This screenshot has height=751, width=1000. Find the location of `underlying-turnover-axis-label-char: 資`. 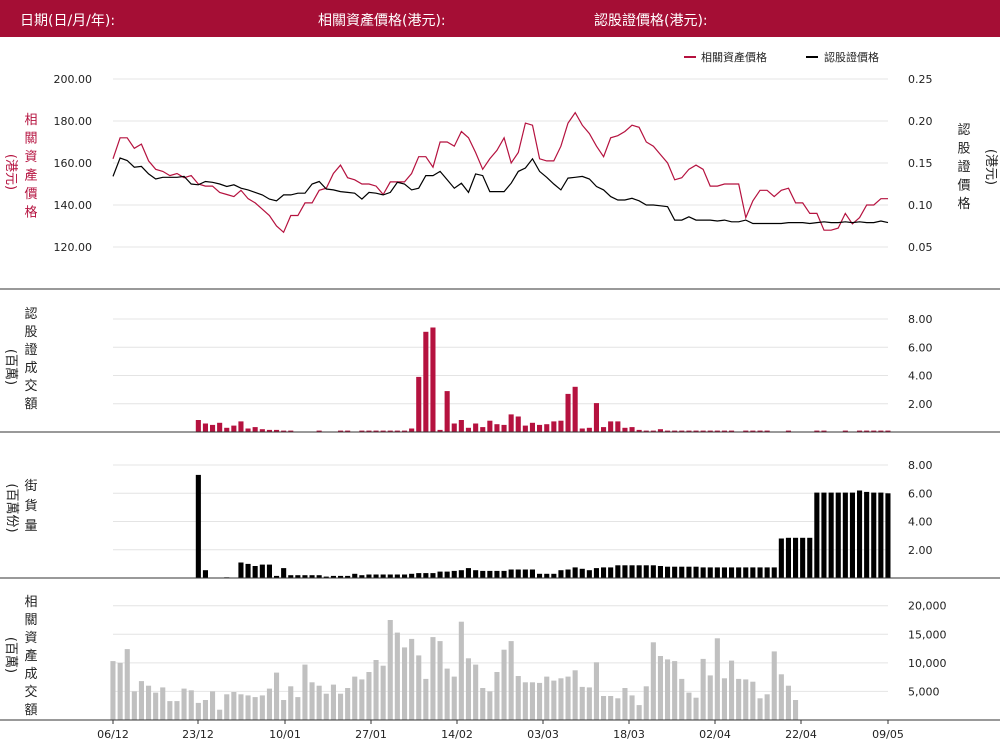

underlying-turnover-axis-label-char: 資 is located at coordinates (30, 638).